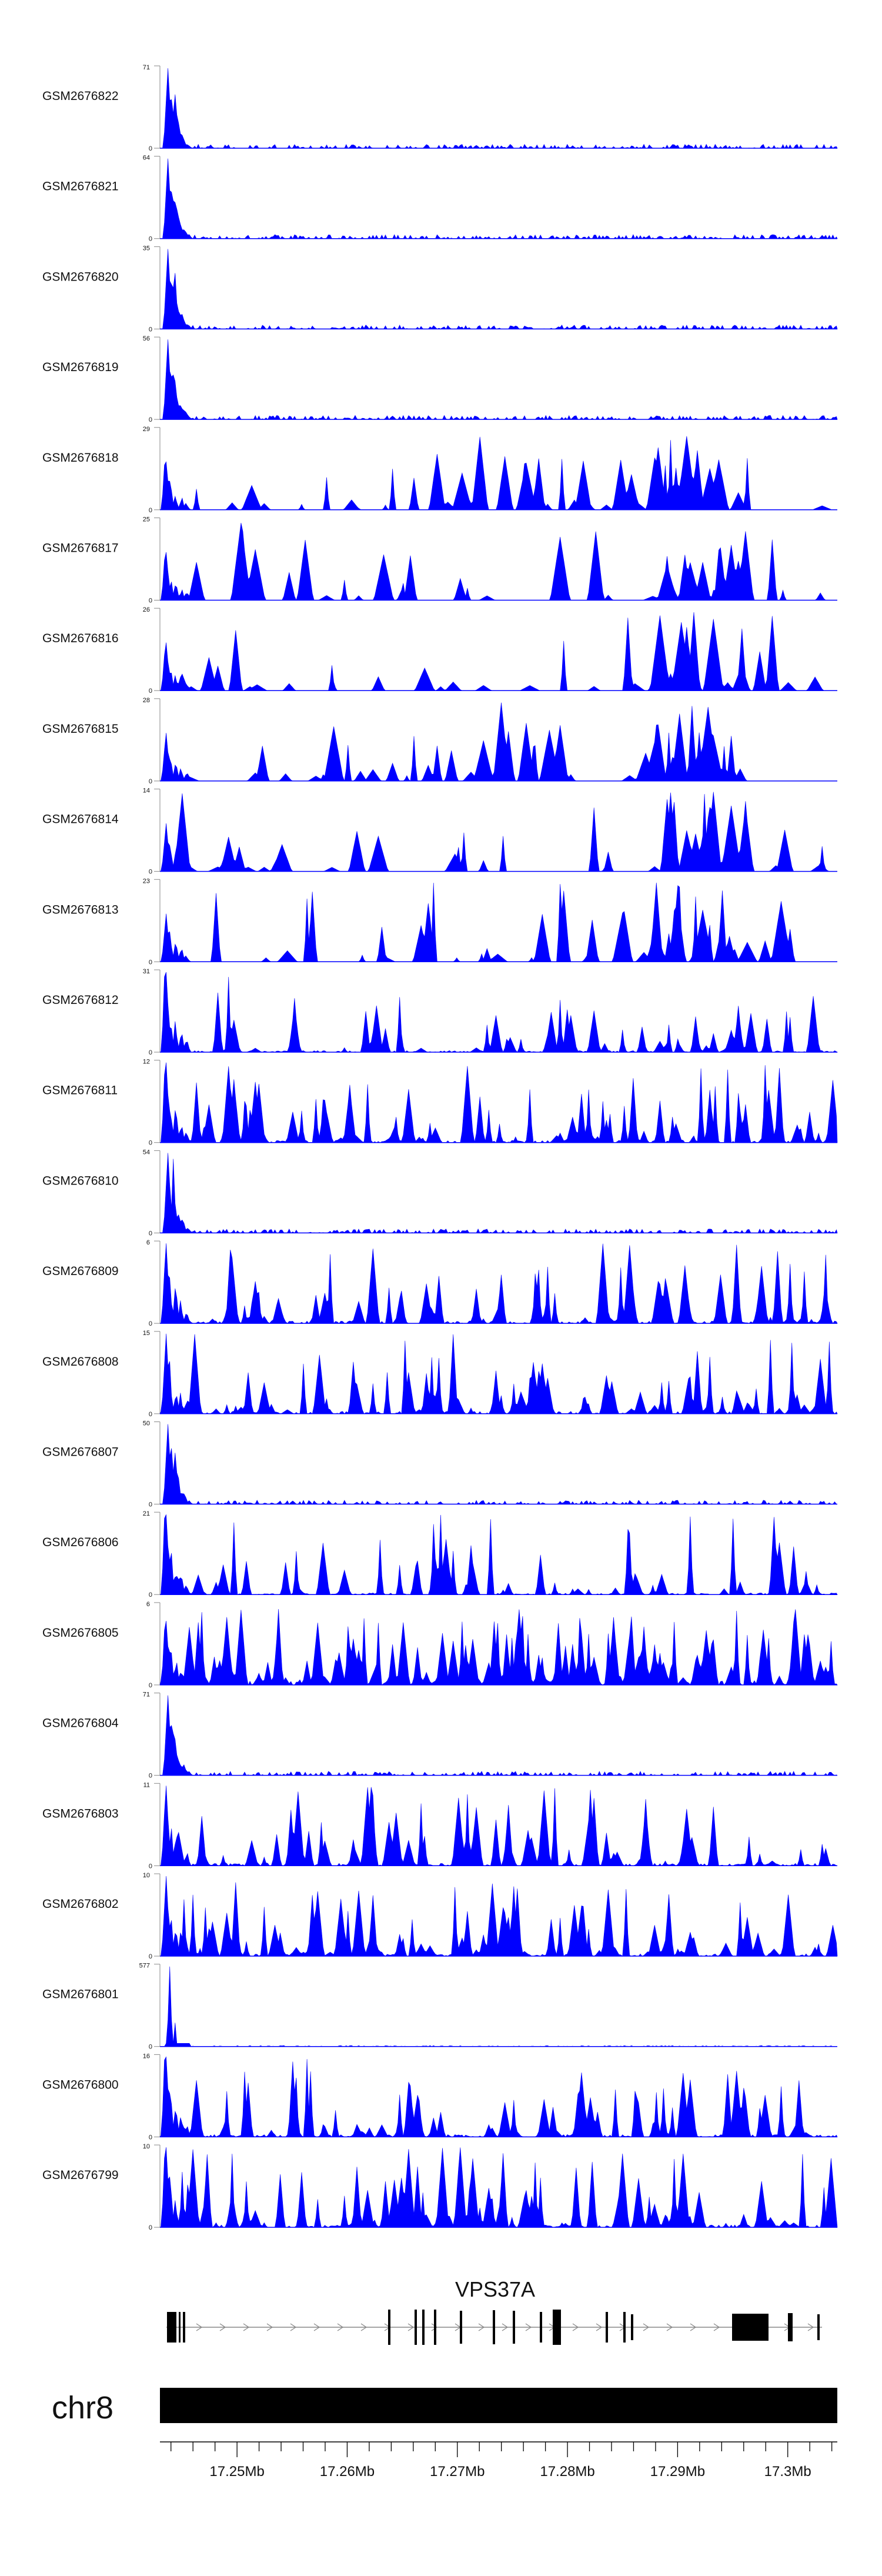 Image resolution: width=882 pixels, height=2576 pixels. What do you see at coordinates (146, 158) in the screenshot?
I see `track-scale-max: 64` at bounding box center [146, 158].